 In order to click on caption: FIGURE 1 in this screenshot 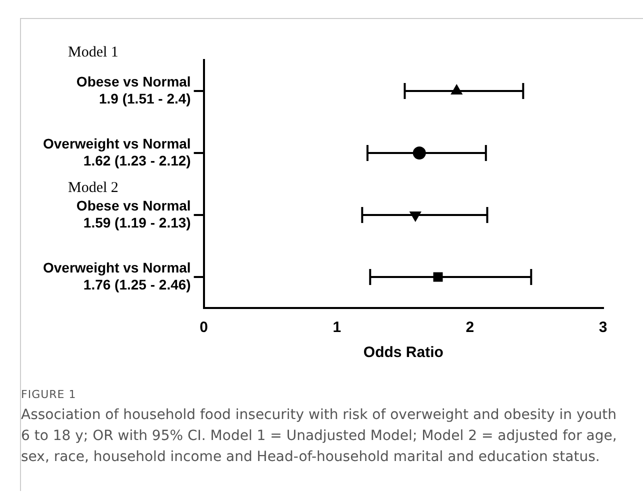, I will do `click(49, 394)`.